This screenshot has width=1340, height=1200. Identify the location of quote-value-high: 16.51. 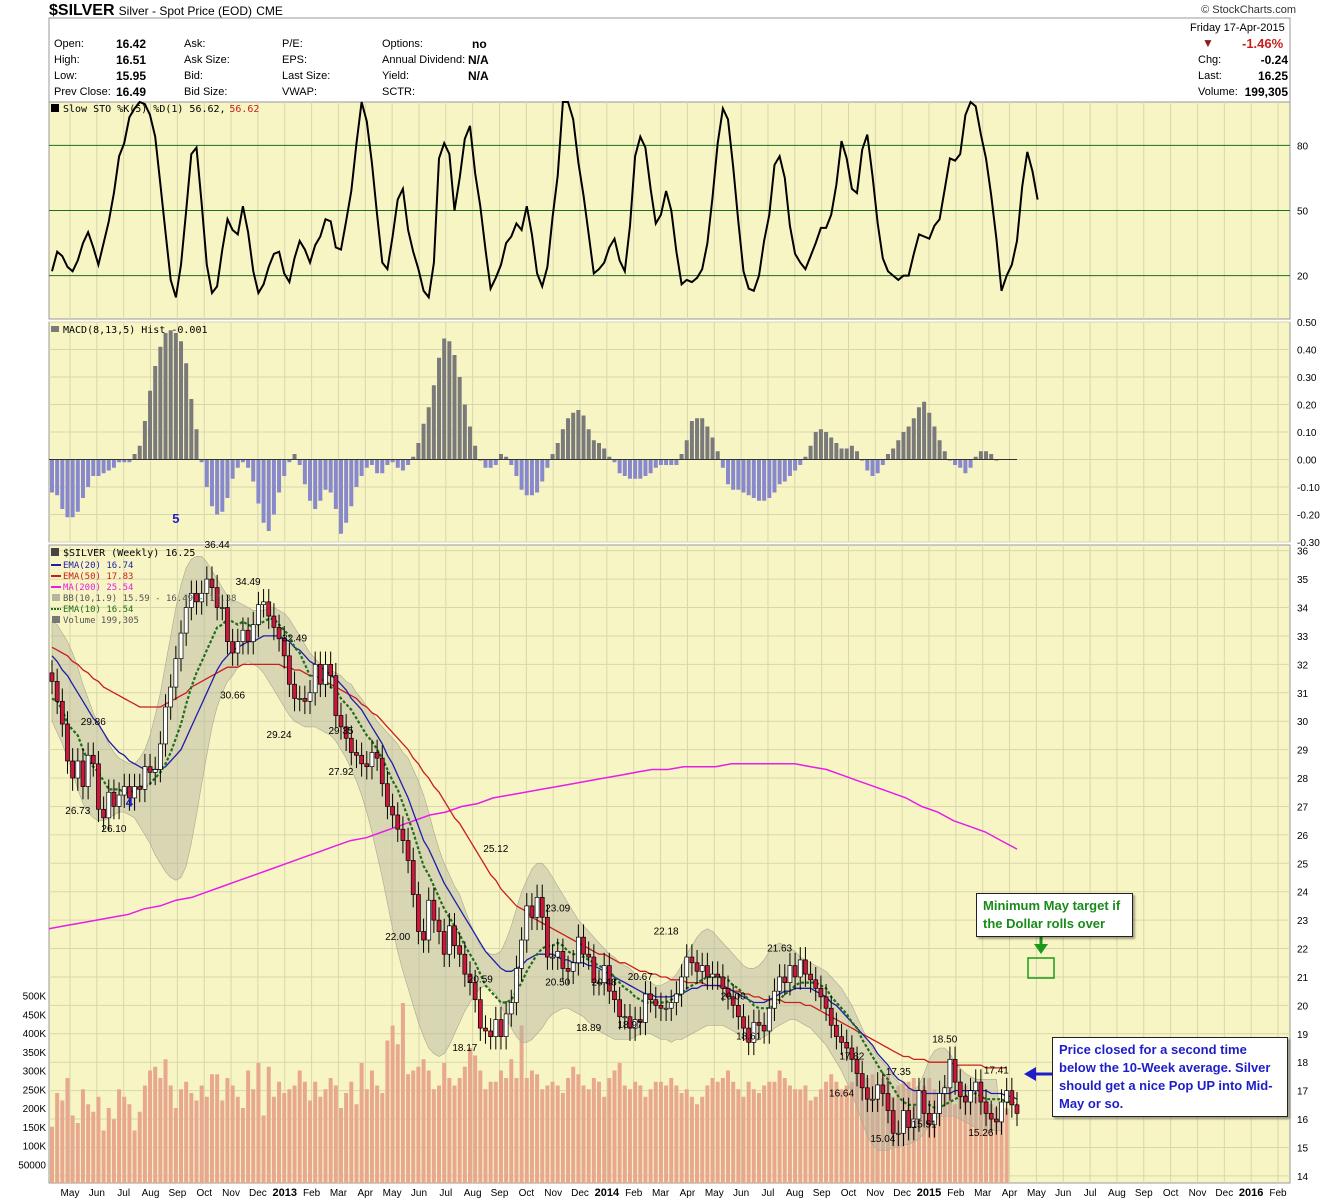
(131, 60).